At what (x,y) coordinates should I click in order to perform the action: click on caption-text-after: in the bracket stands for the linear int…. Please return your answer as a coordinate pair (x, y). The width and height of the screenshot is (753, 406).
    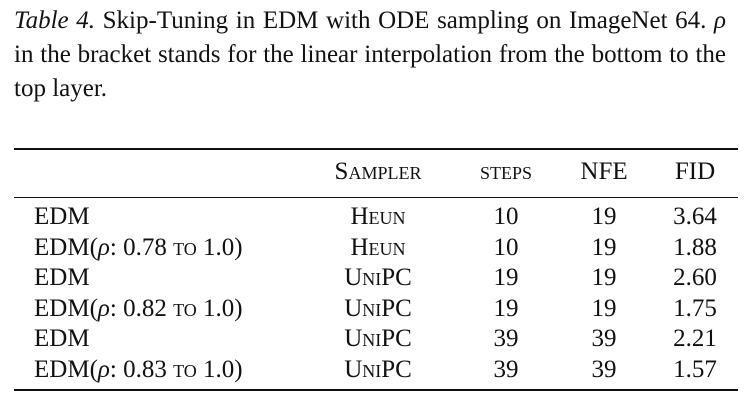
    Looking at the image, I should click on (370, 71).